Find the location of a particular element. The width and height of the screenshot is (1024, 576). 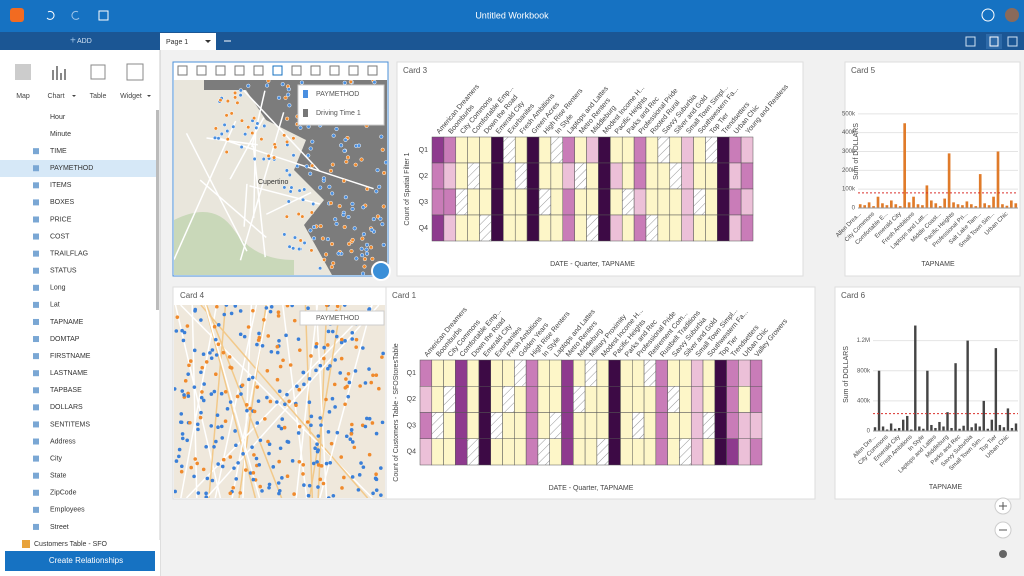

tool-label: Chart is located at coordinates (55, 96).